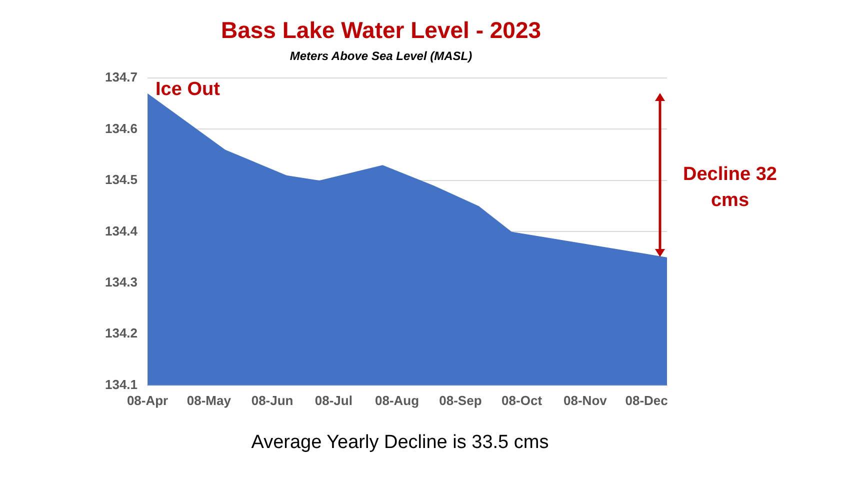 This screenshot has height=480, width=853. I want to click on text: Decline 32 cms, so click(730, 188).